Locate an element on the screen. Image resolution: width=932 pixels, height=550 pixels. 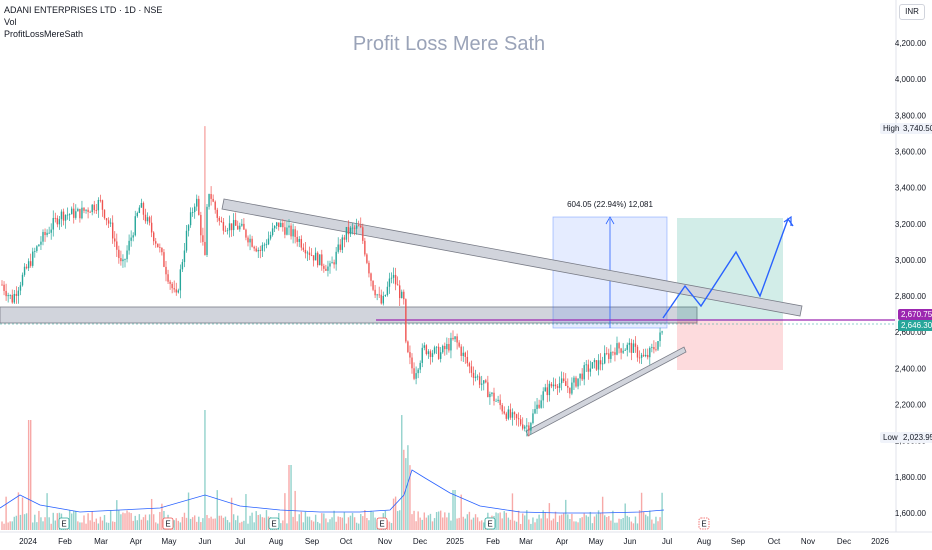
price-tick-label: 3,400.00 is located at coordinates (911, 188).